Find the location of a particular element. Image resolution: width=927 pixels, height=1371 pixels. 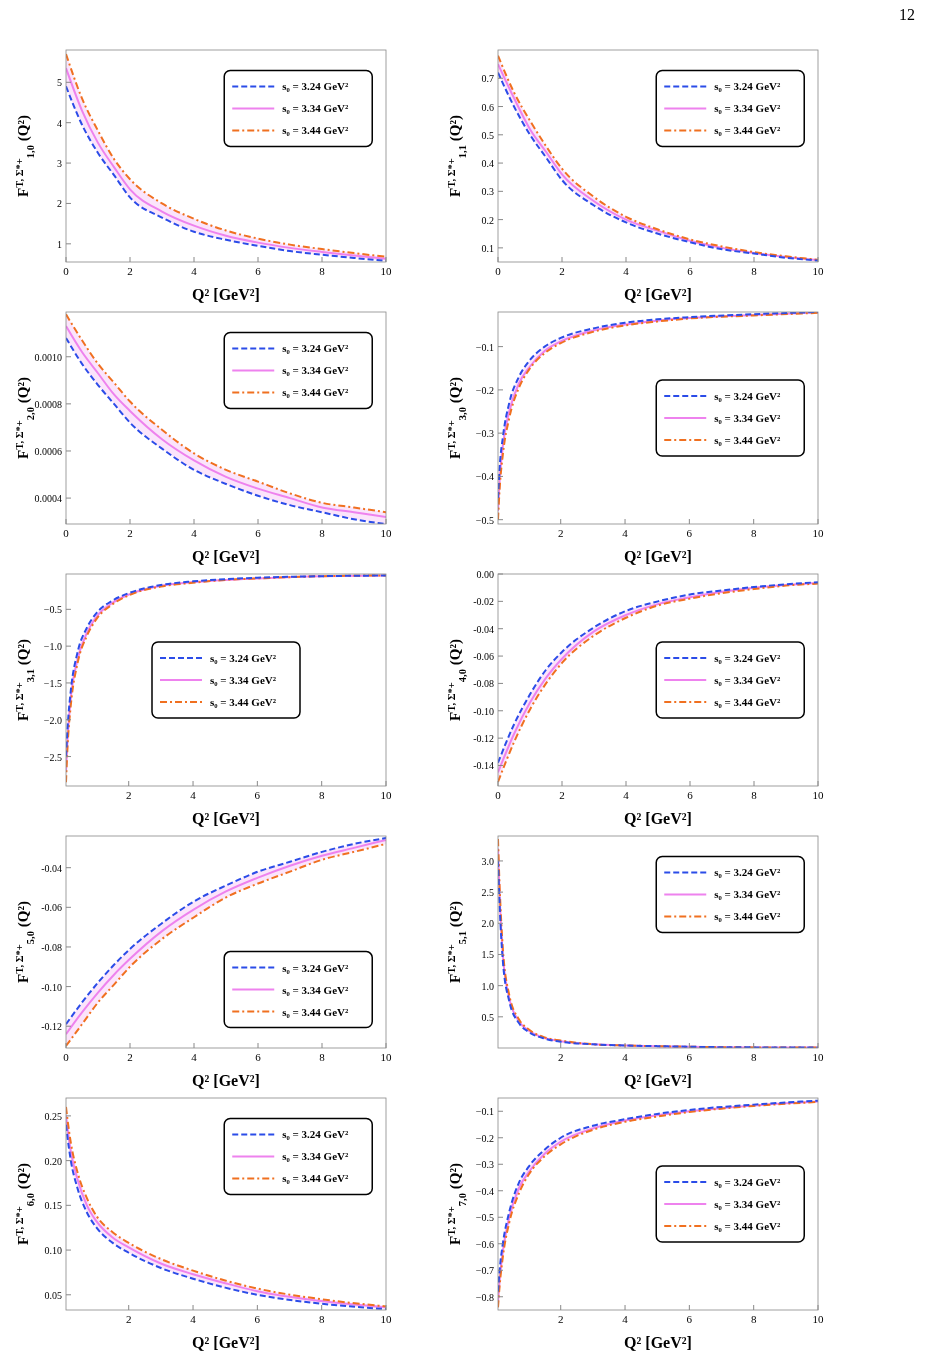

y-tick-label: 0.10 is located at coordinates (53, 1251).